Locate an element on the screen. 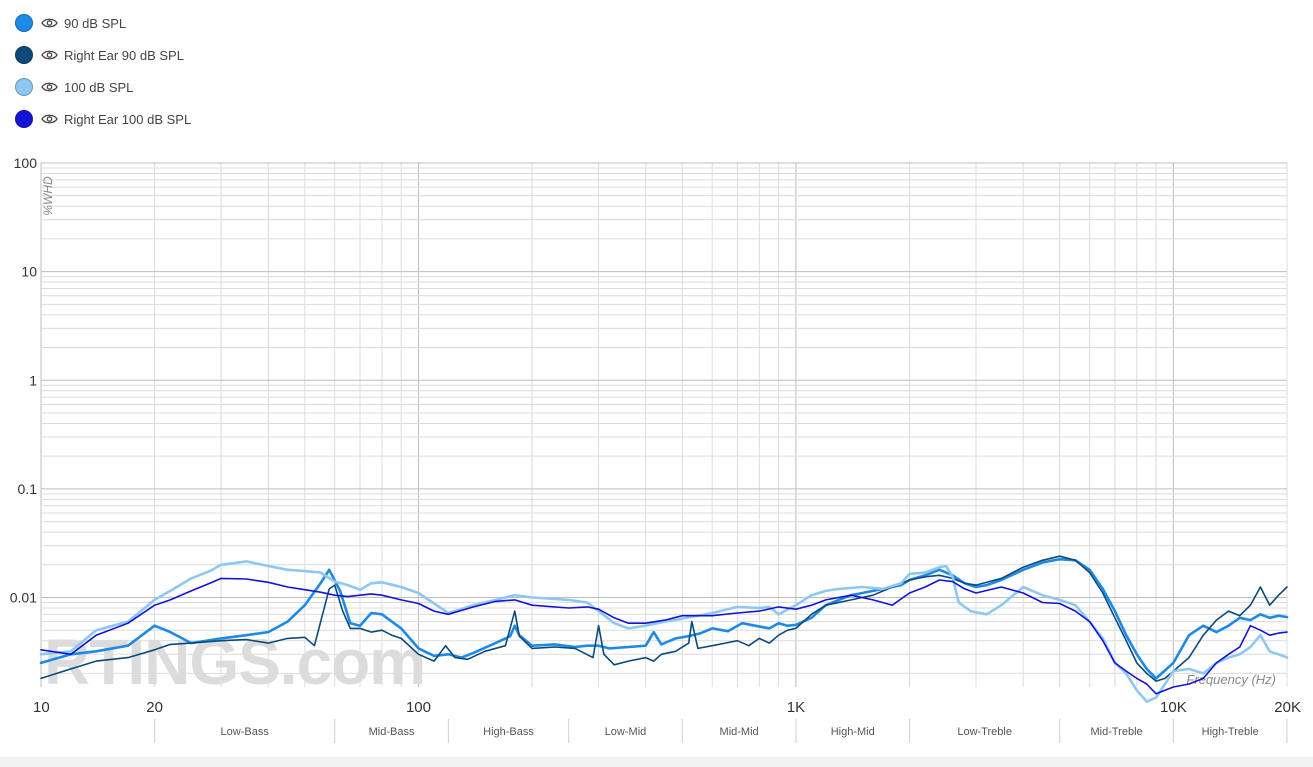  legend-label: Right Ear 90 dB SPL is located at coordinates (124, 55).